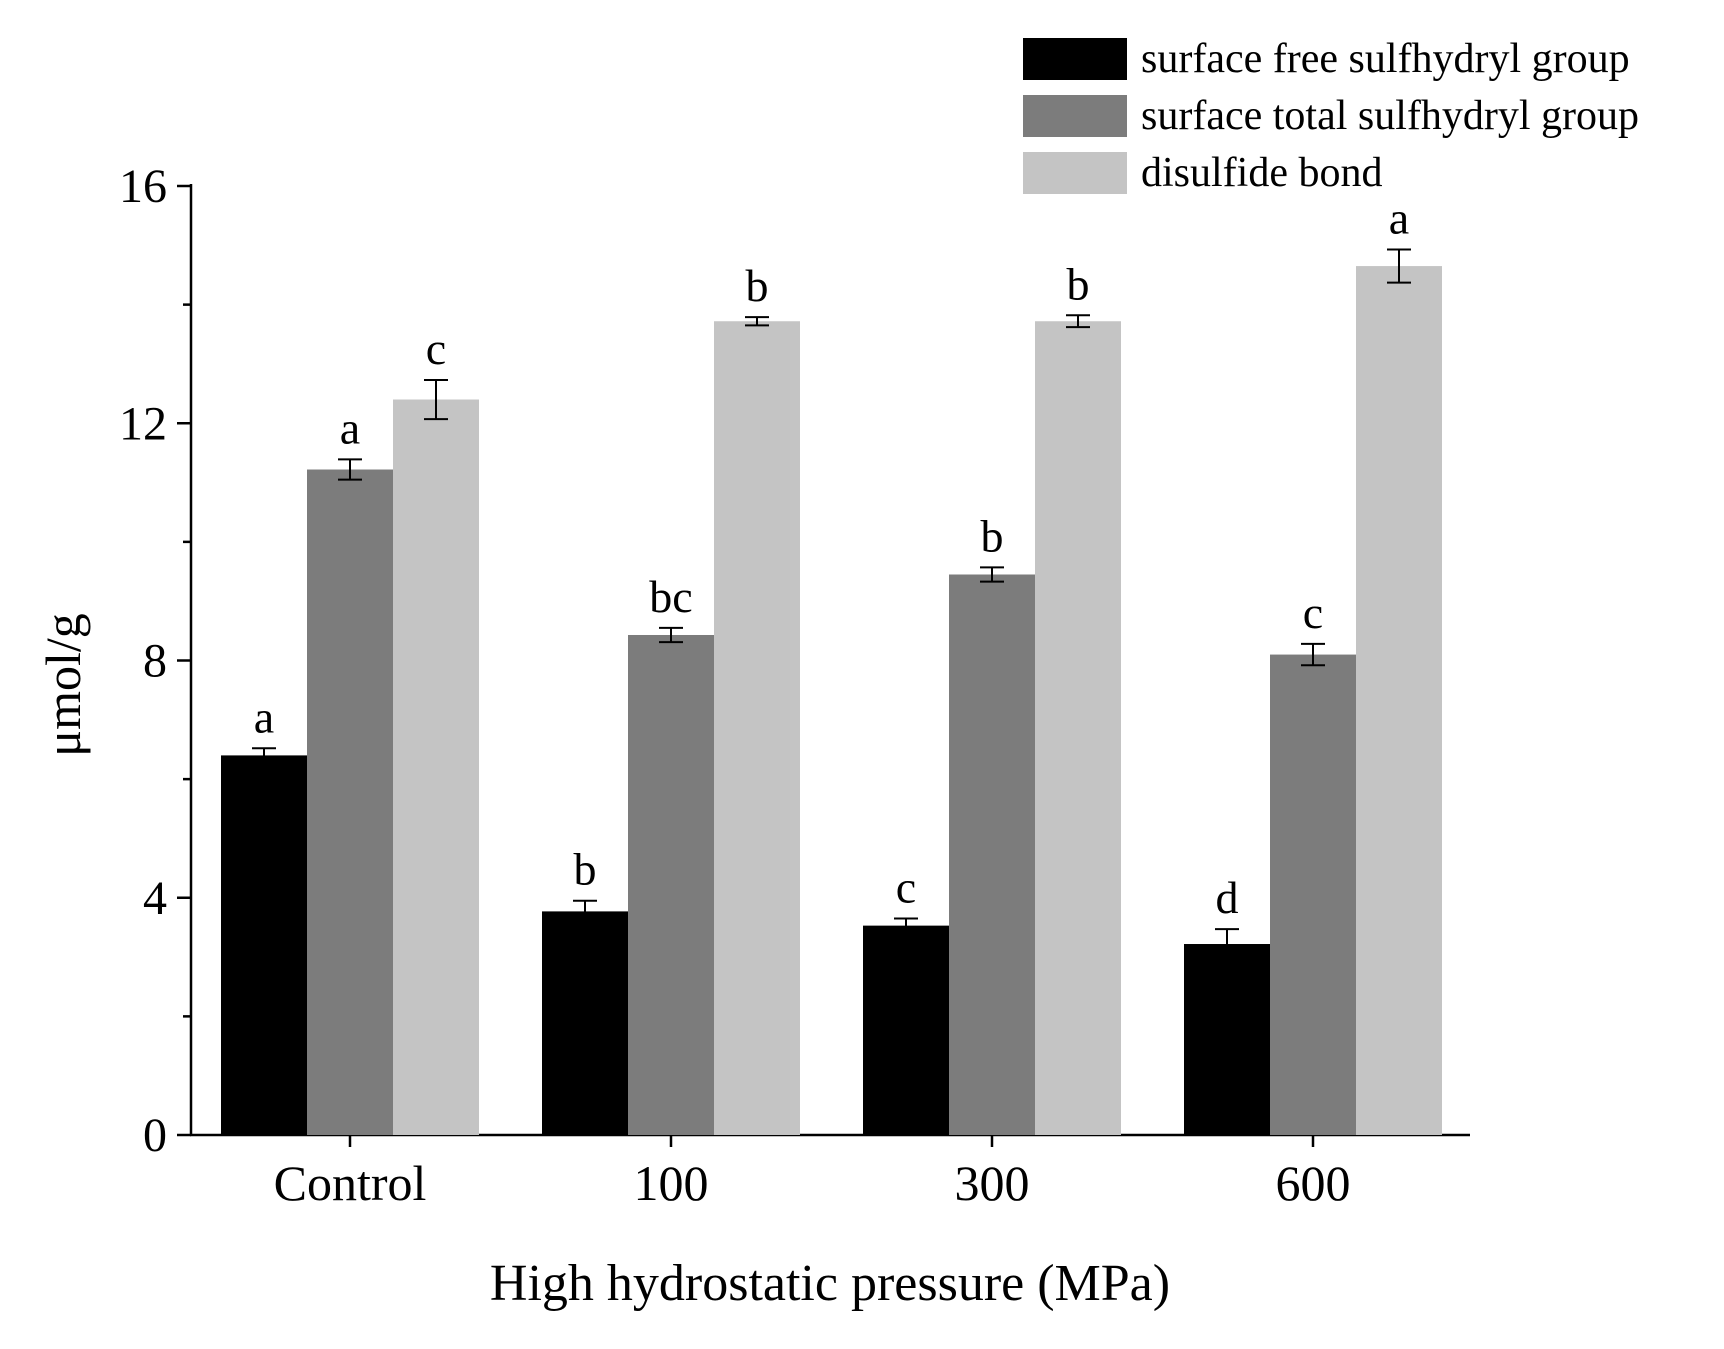  Describe the element at coordinates (155, 898) in the screenshot. I see `y-tick-label: 4` at that location.